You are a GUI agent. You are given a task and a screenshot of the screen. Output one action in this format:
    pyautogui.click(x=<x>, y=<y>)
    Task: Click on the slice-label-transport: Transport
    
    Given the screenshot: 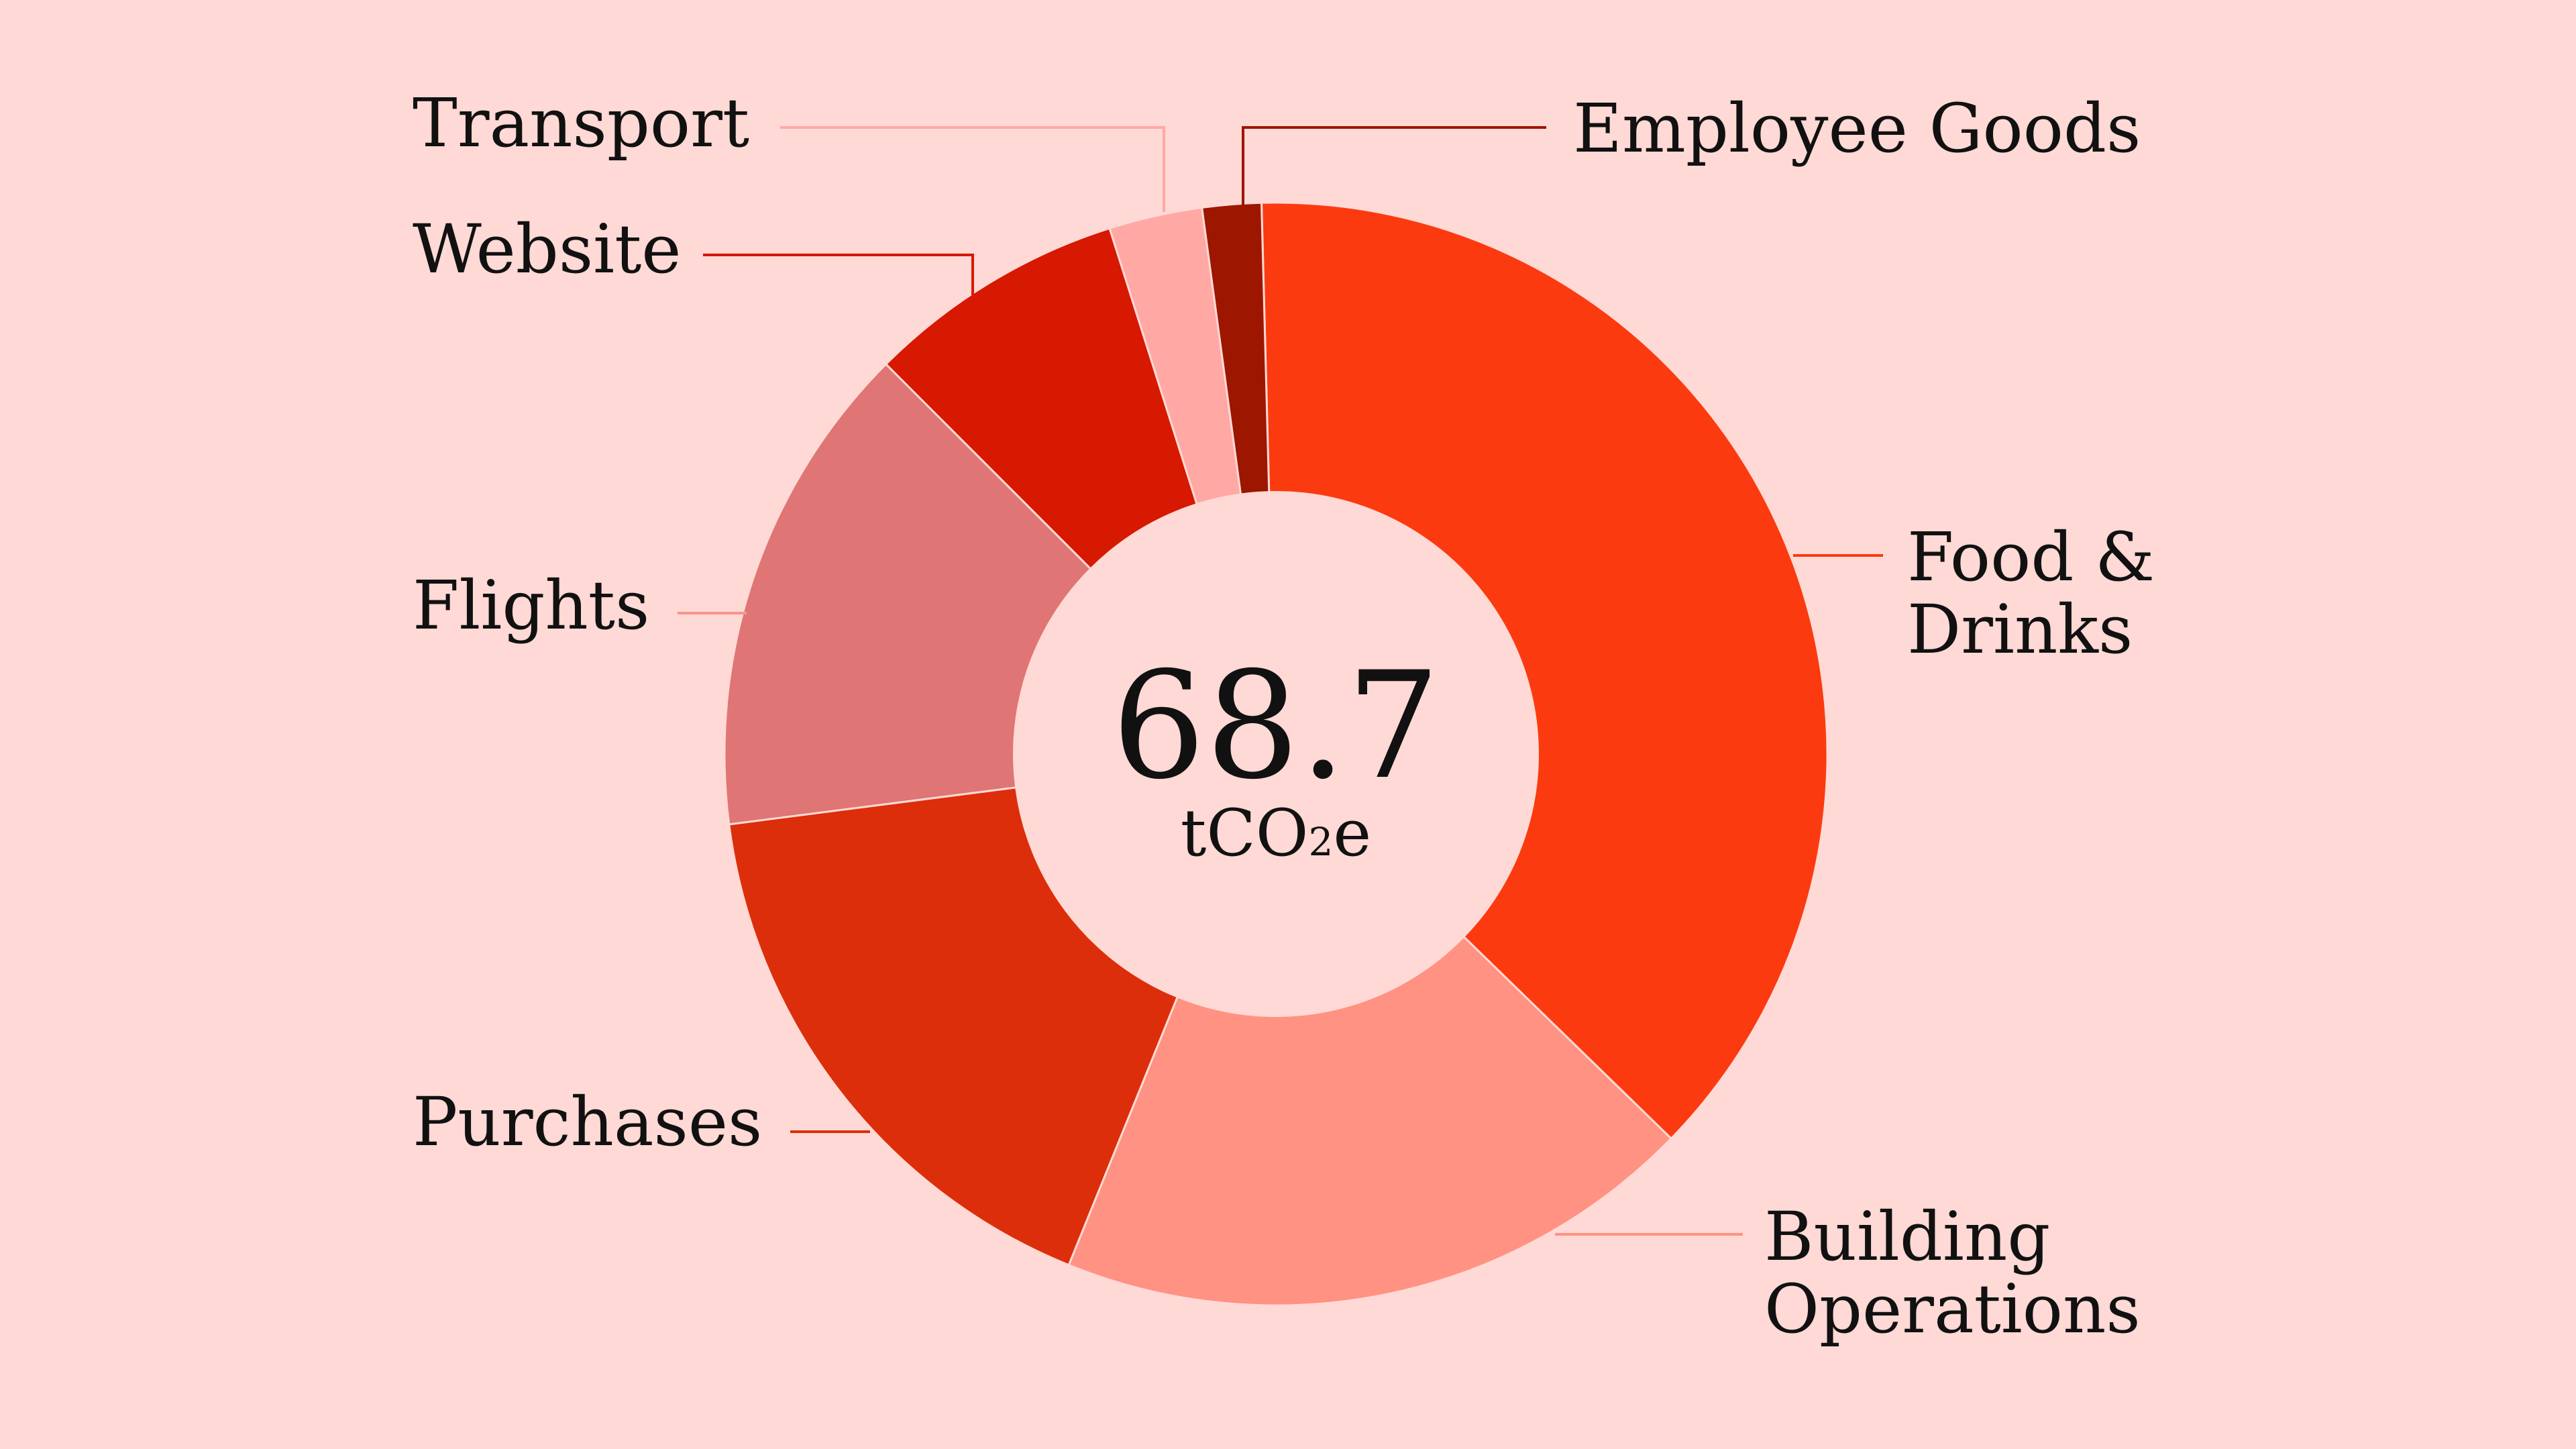 What is the action you would take?
    pyautogui.click(x=581, y=123)
    